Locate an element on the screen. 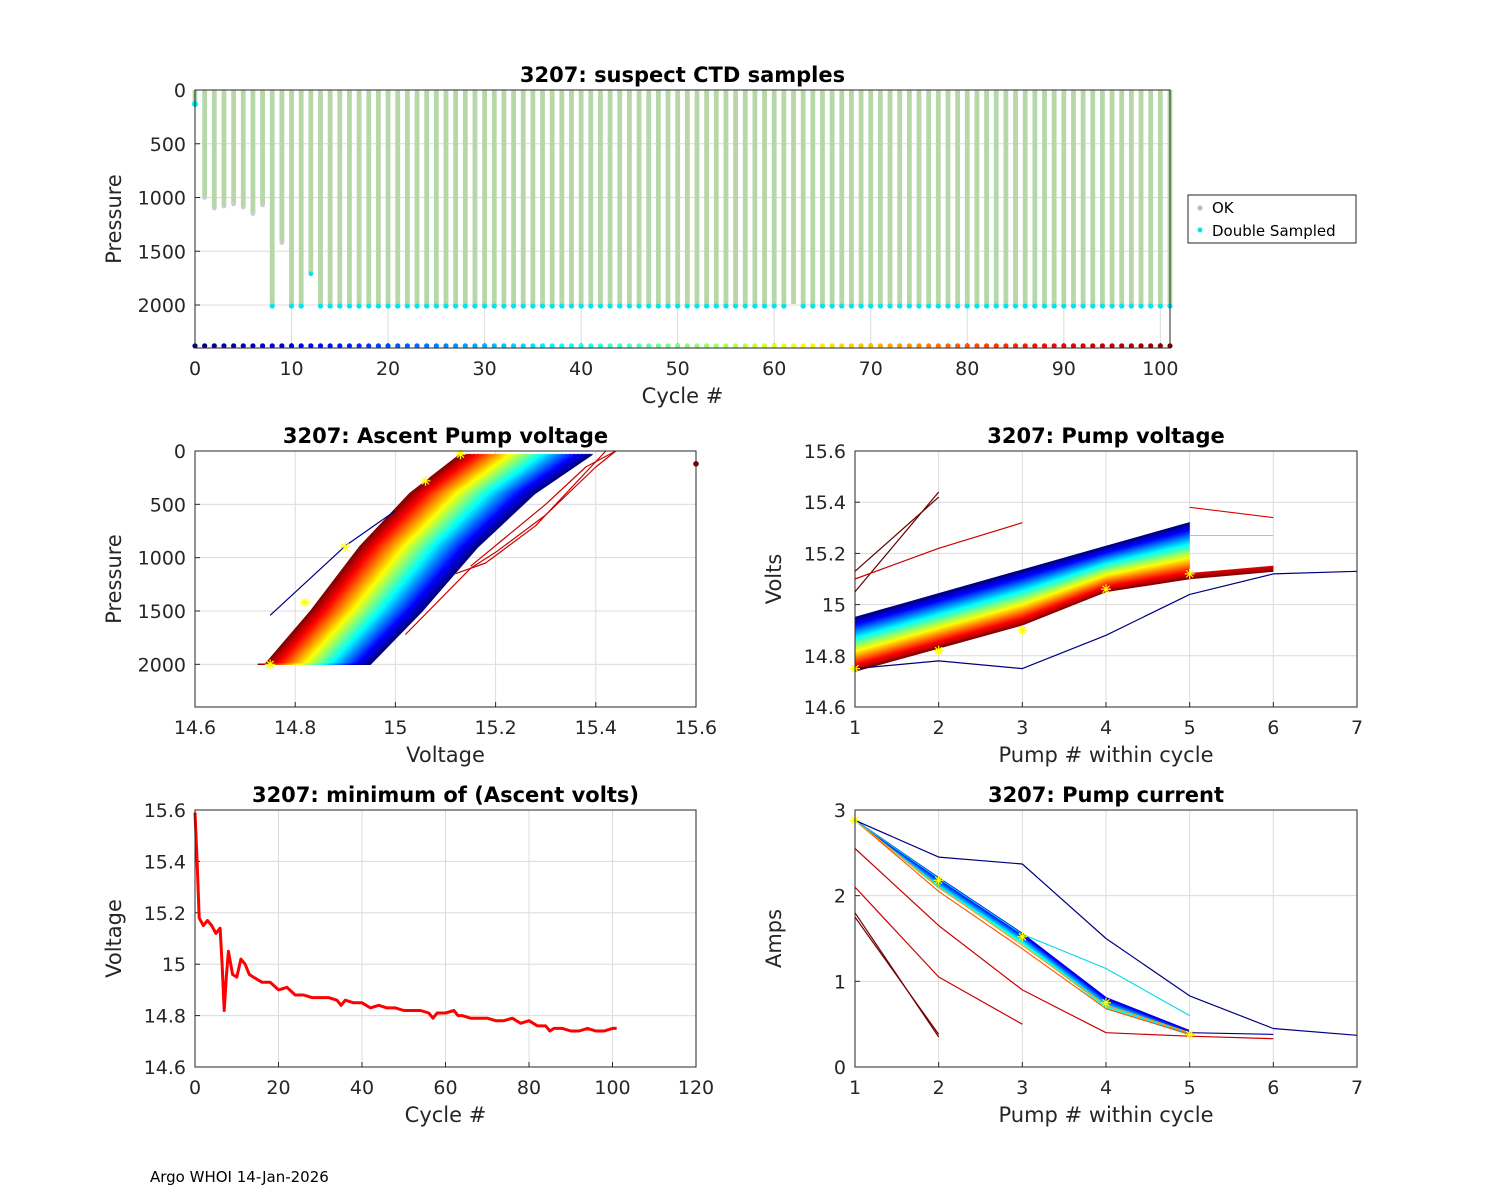  pump-current-line is located at coordinates (1022, 927).